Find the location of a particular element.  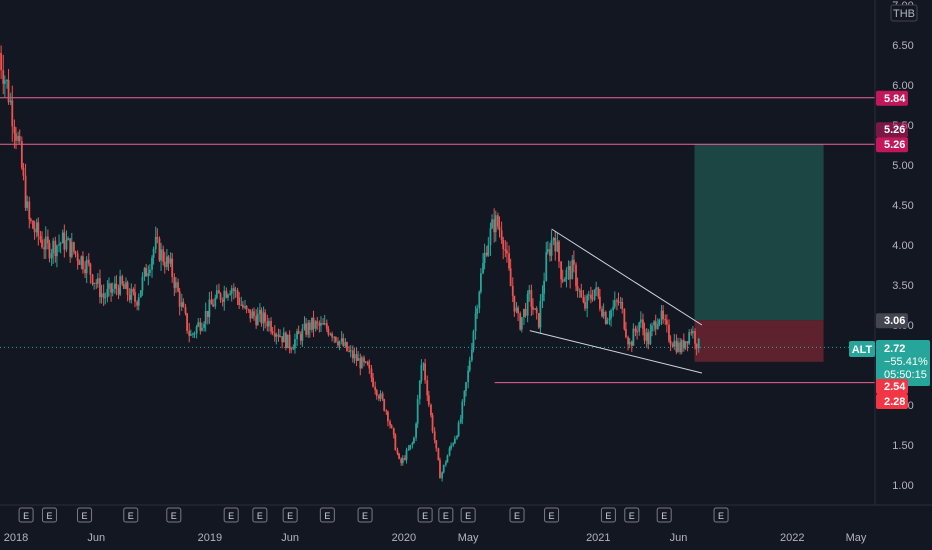

earnings-marker-label: E is located at coordinates (632, 516).